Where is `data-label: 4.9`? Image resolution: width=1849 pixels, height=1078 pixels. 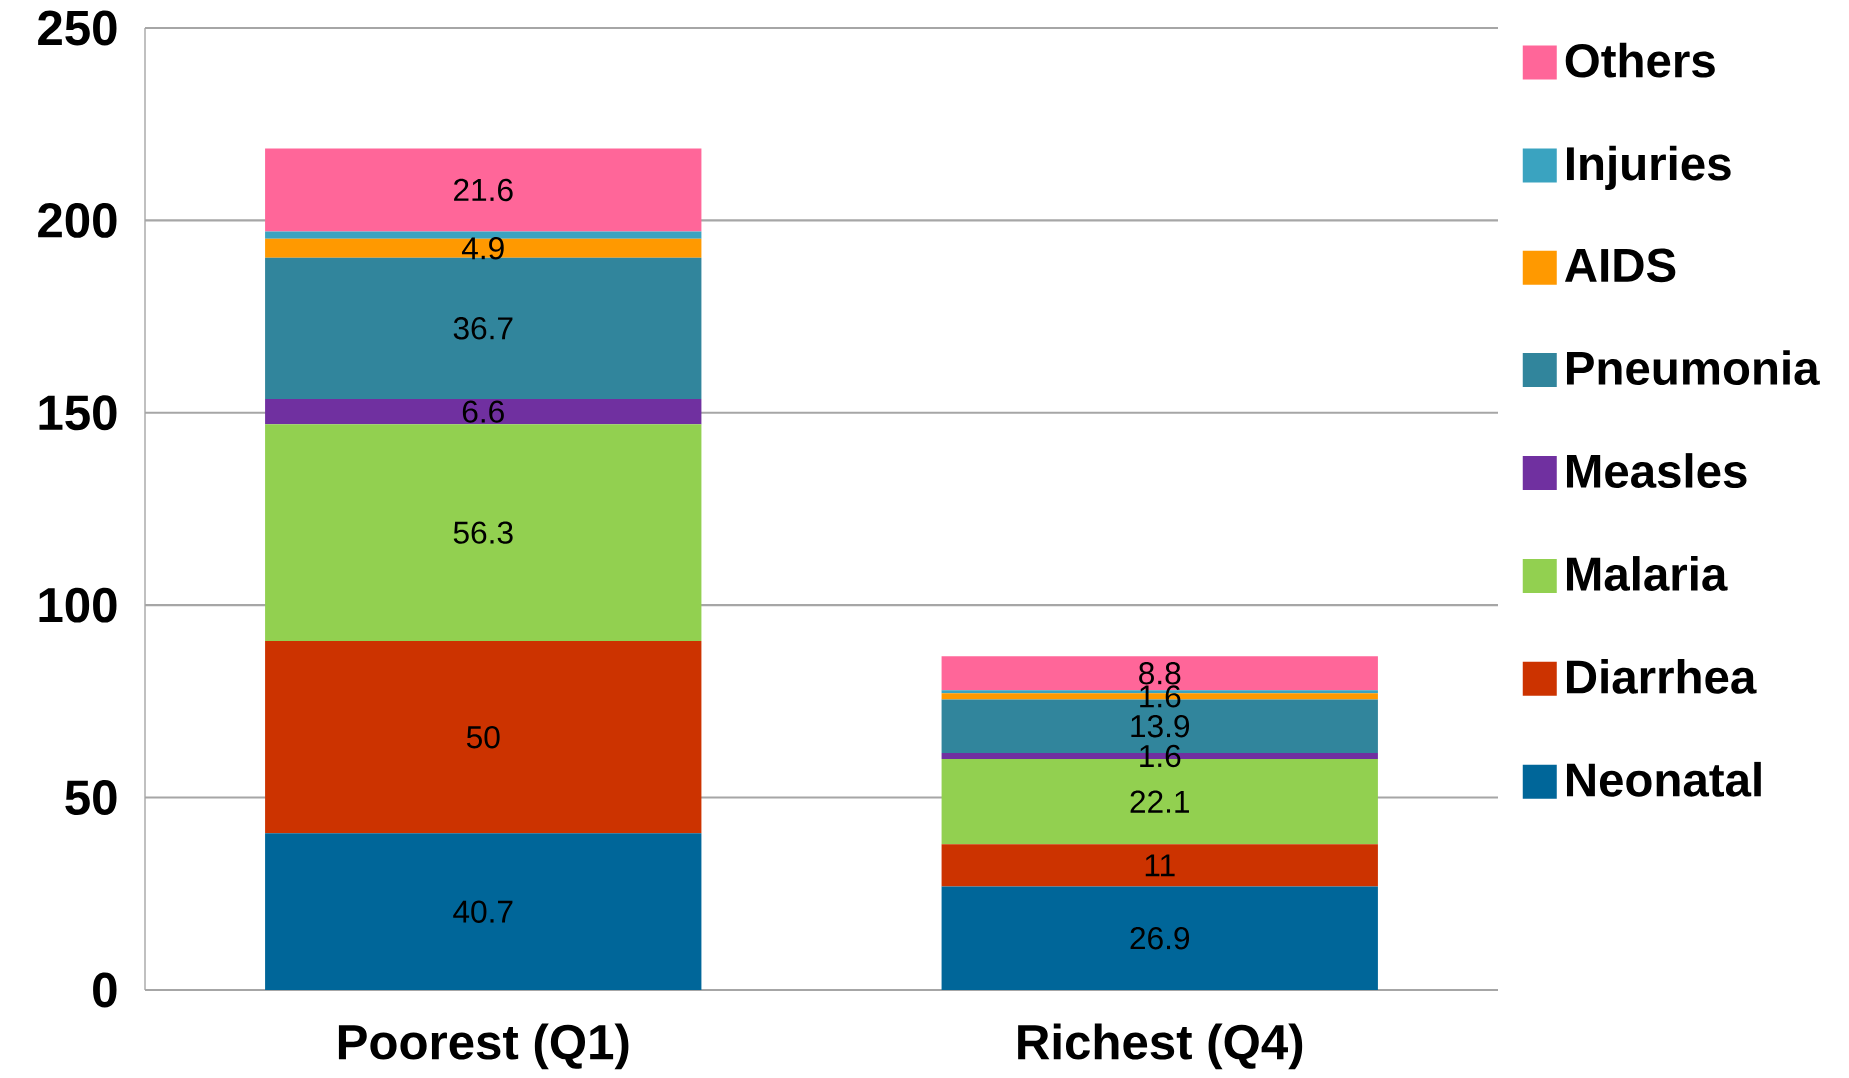 data-label: 4.9 is located at coordinates (482, 248).